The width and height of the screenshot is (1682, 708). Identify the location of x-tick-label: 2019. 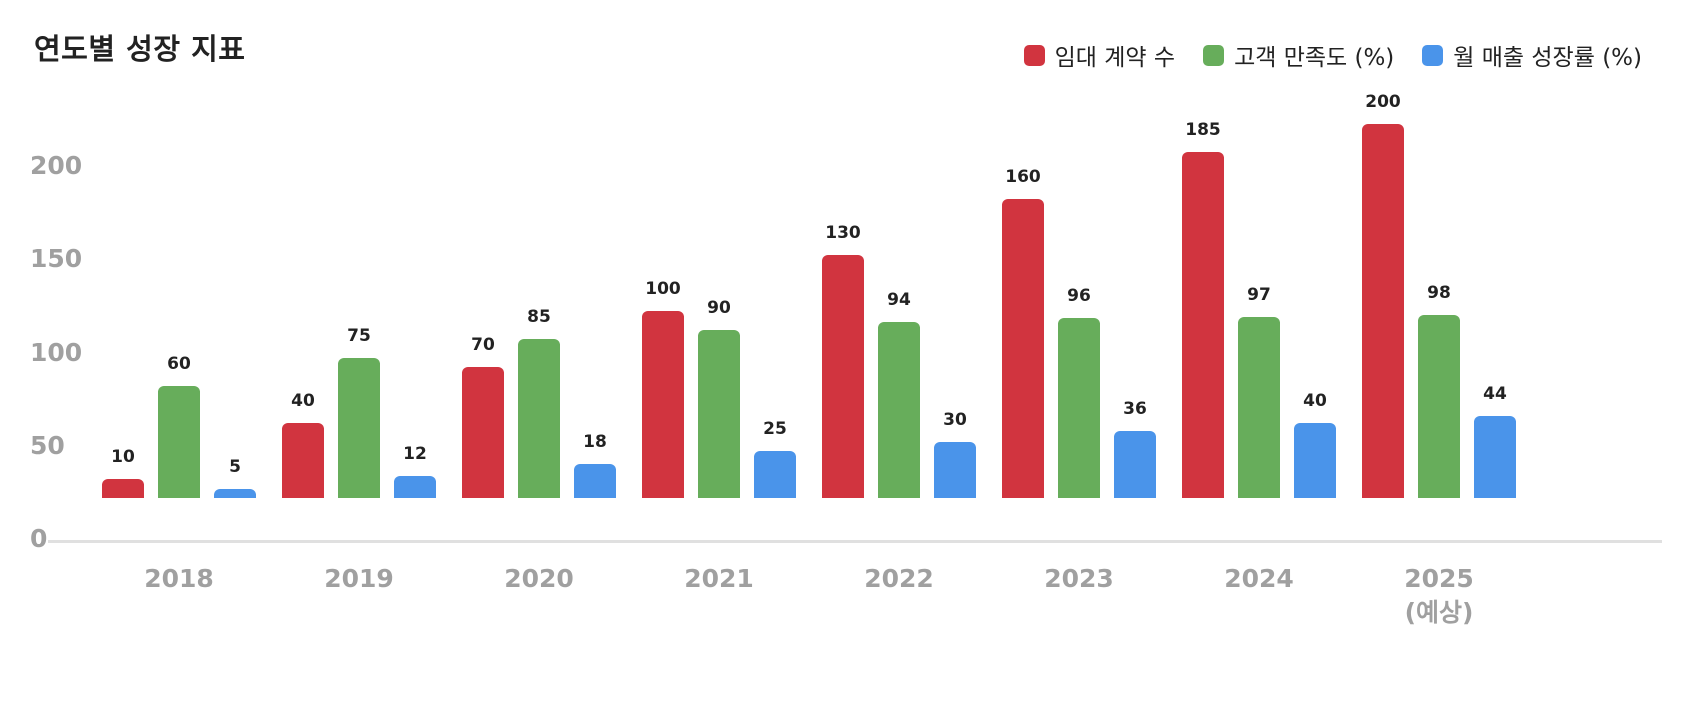
(359, 578).